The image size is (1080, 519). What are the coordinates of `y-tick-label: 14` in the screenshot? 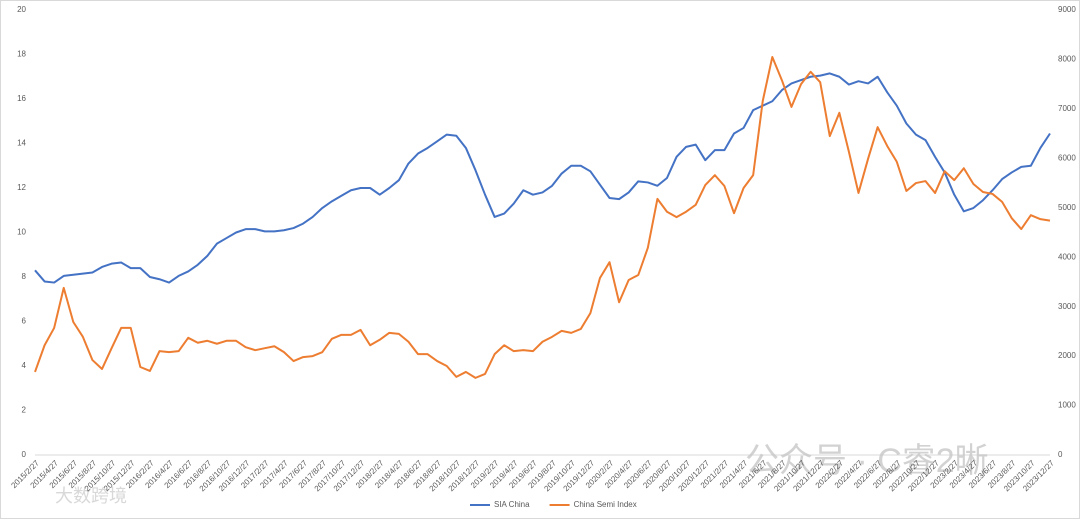 It's located at (21, 143).